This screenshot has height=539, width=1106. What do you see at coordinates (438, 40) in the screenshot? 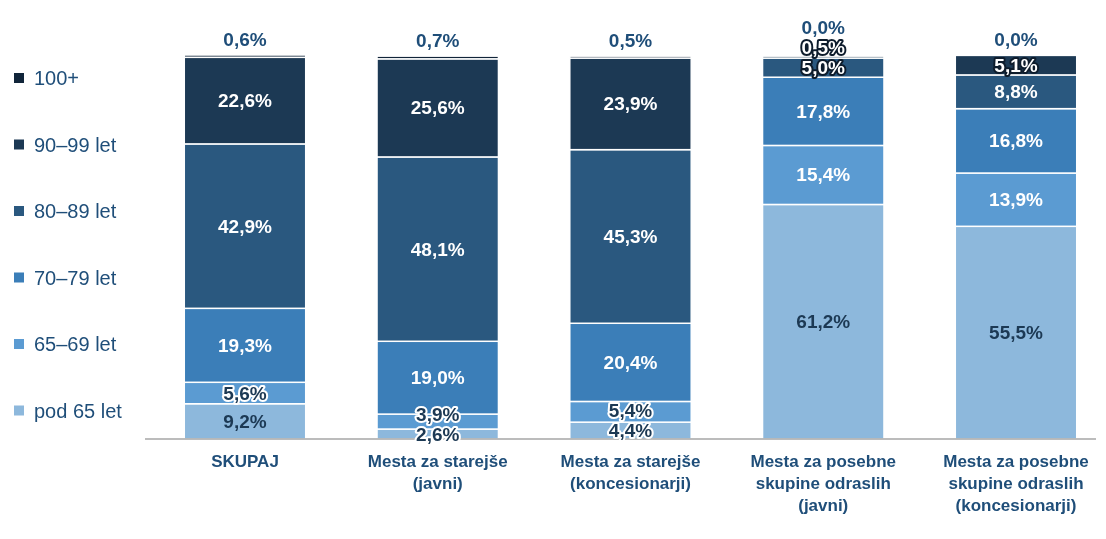
I see `data-label: 0,7%` at bounding box center [438, 40].